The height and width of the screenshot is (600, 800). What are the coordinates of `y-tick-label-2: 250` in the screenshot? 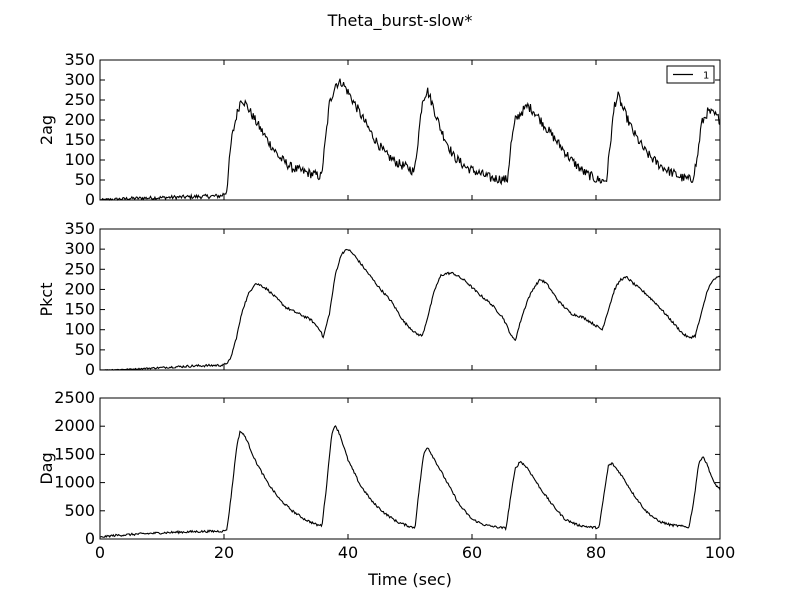 It's located at (79, 268).